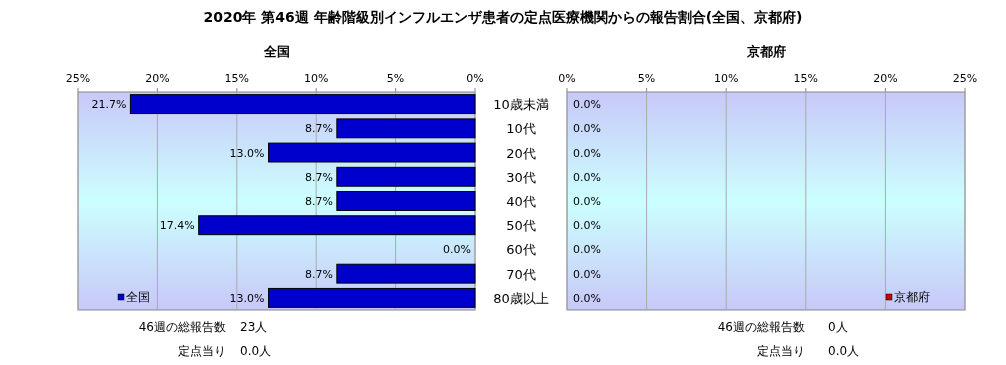  What do you see at coordinates (521, 153) in the screenshot?
I see `y-tick-label: 20代` at bounding box center [521, 153].